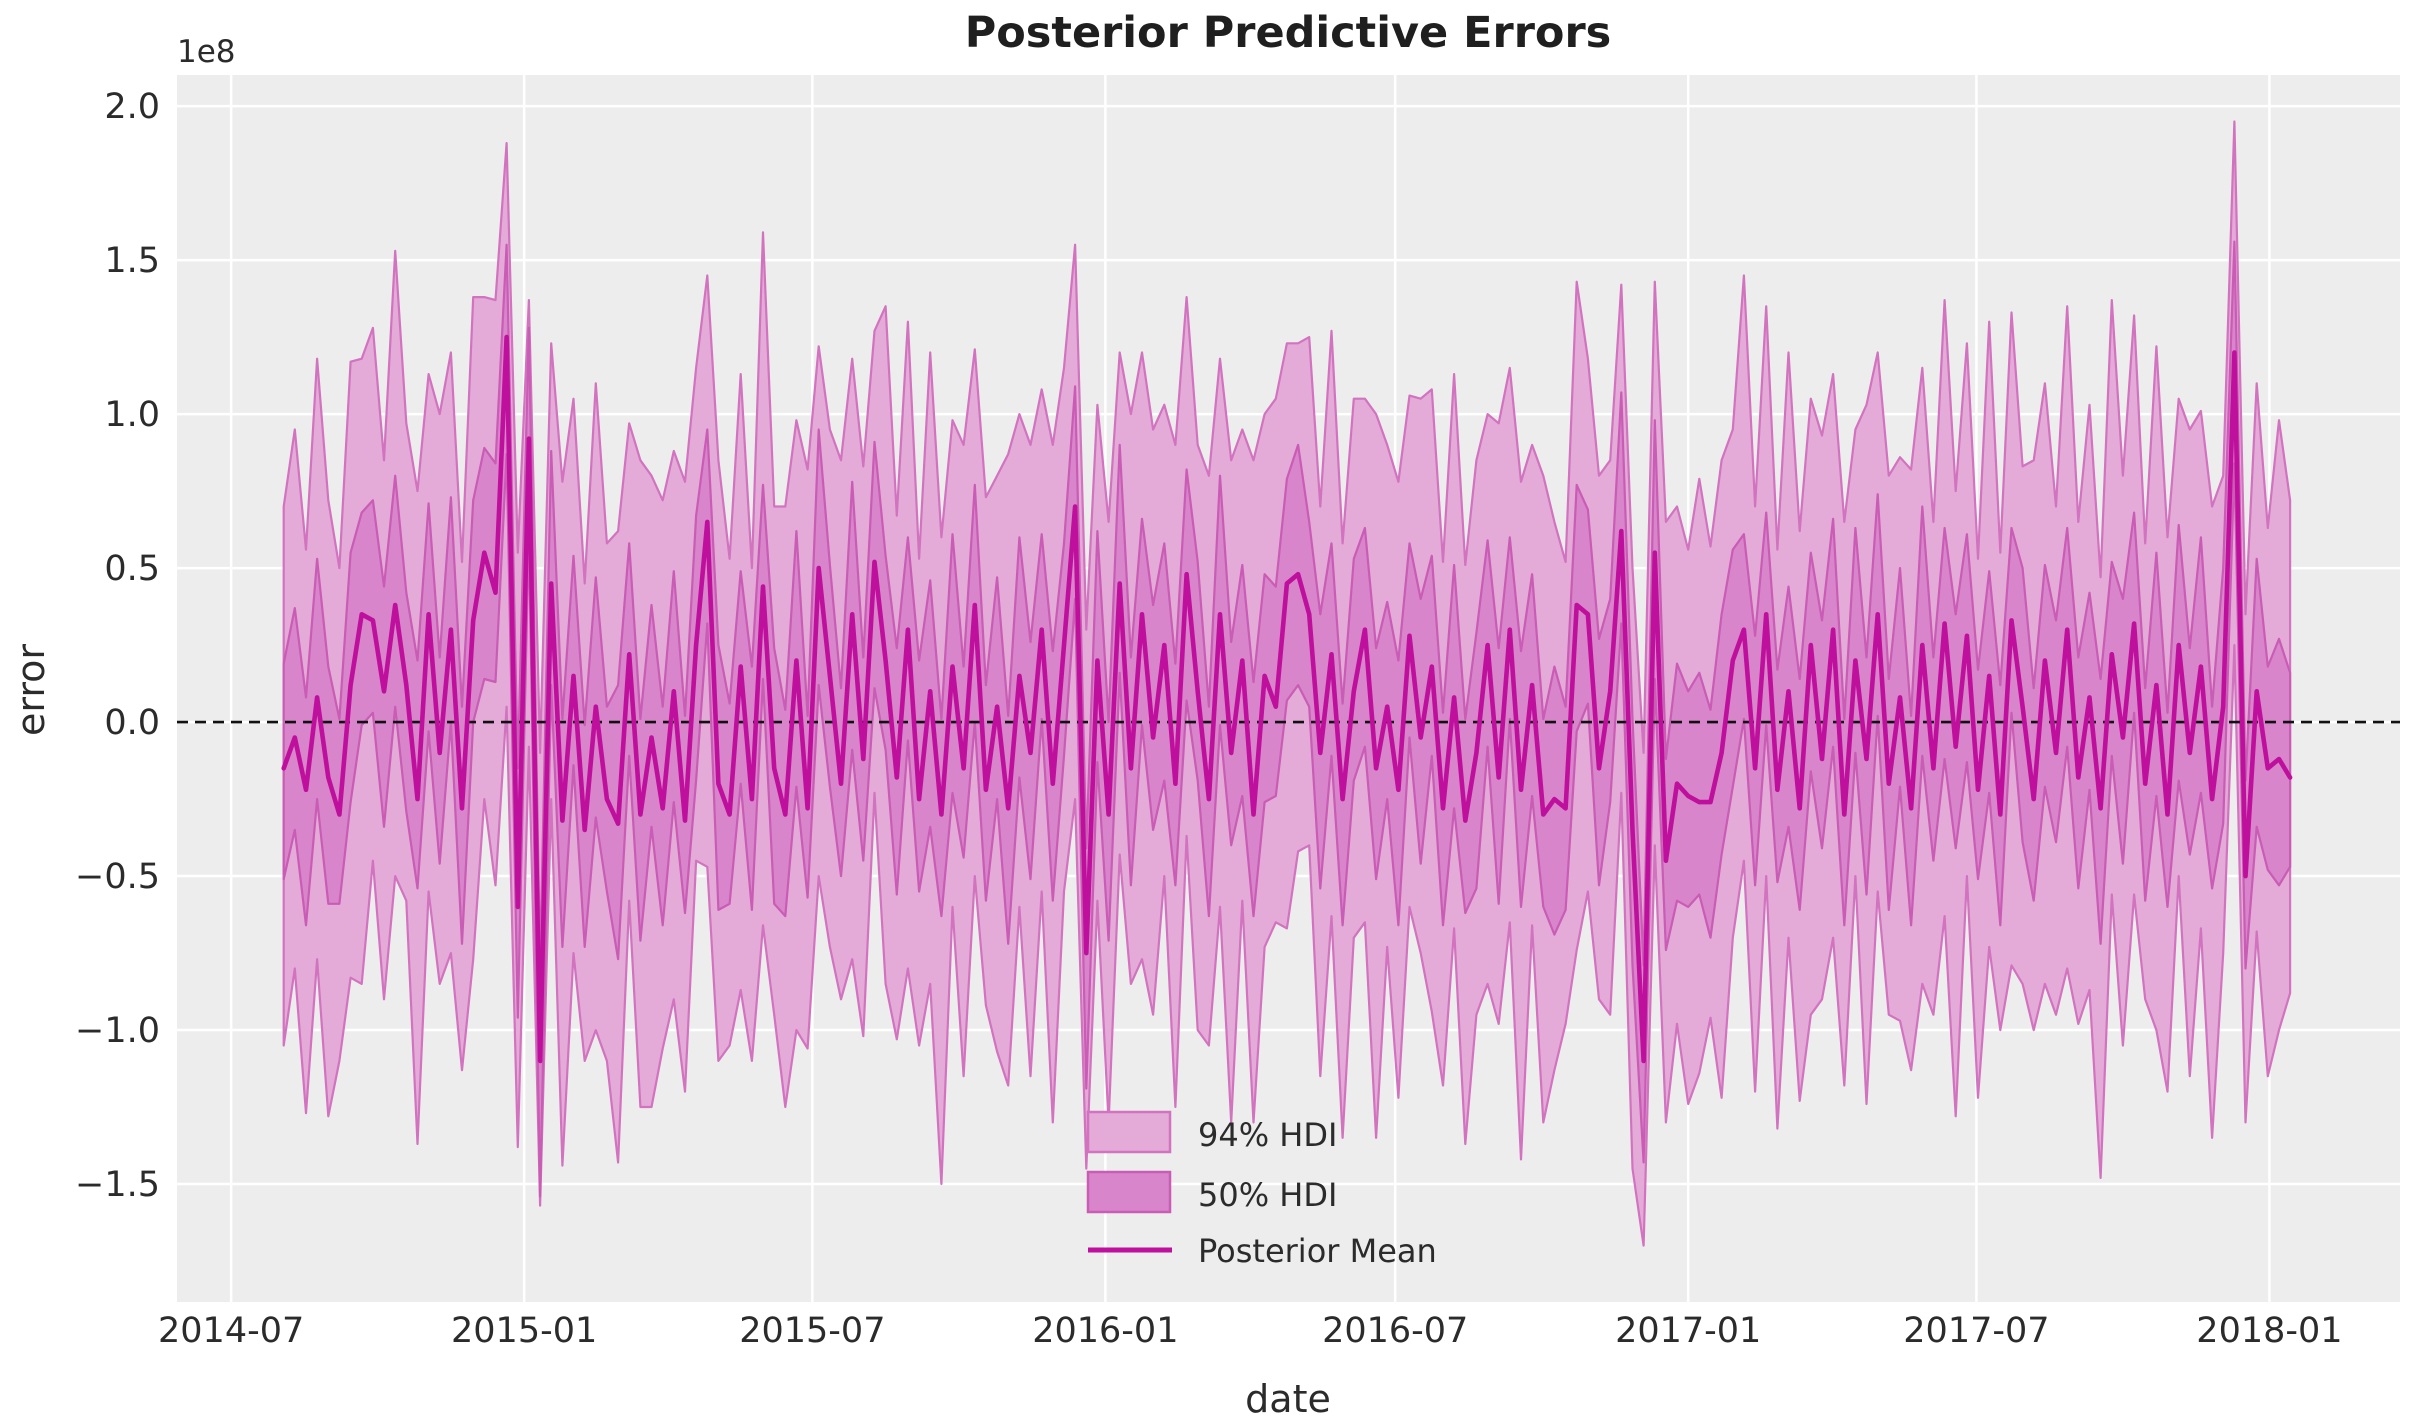 The width and height of the screenshot is (2423, 1423). What do you see at coordinates (1688, 1331) in the screenshot?
I see `x-tick-label: 2017-01` at bounding box center [1688, 1331].